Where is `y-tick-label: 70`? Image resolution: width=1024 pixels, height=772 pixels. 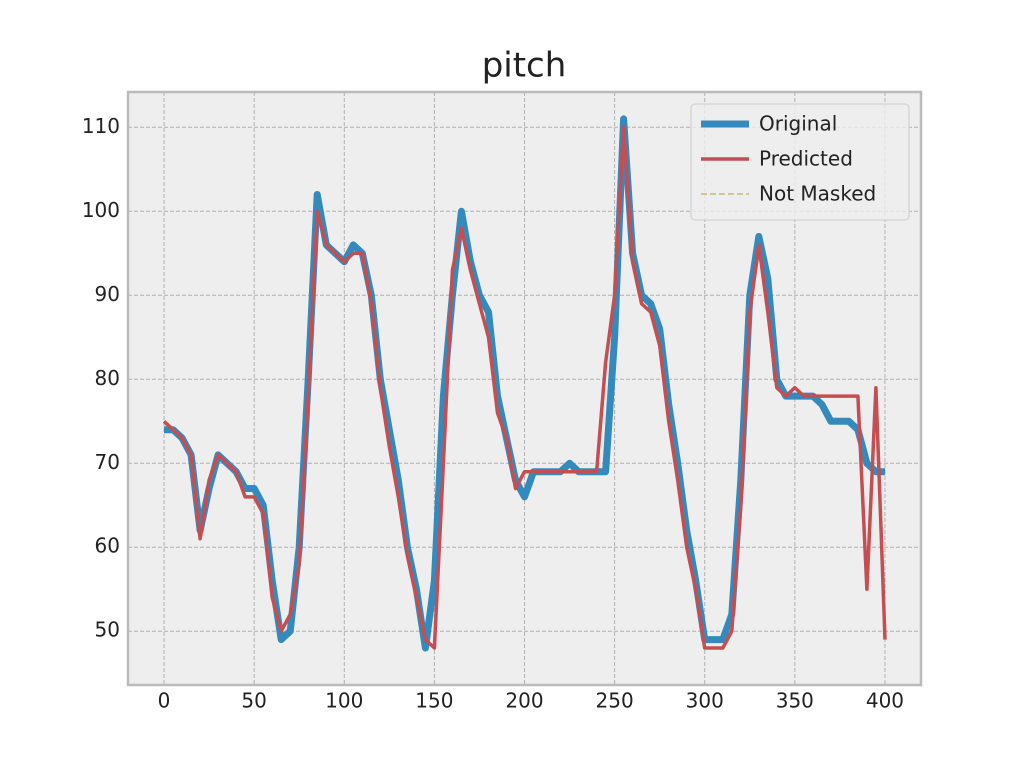
y-tick-label: 70 is located at coordinates (107, 462).